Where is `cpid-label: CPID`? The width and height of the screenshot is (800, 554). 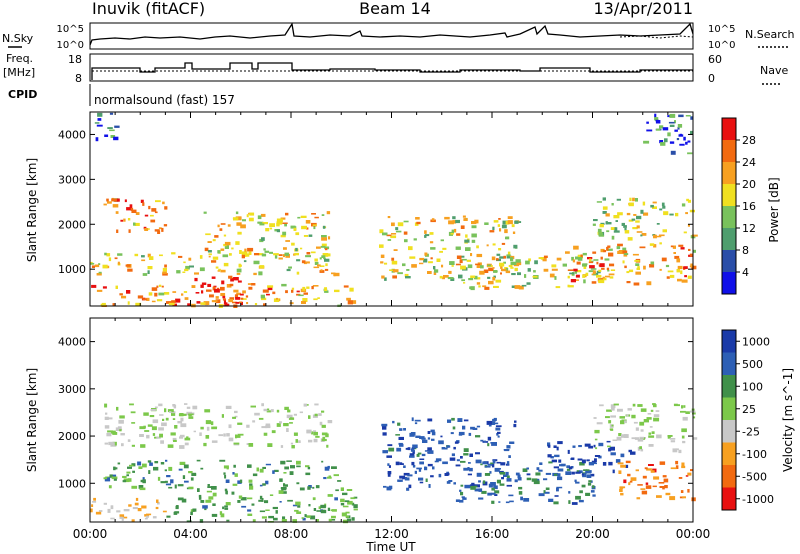
cpid-label: CPID is located at coordinates (22, 94).